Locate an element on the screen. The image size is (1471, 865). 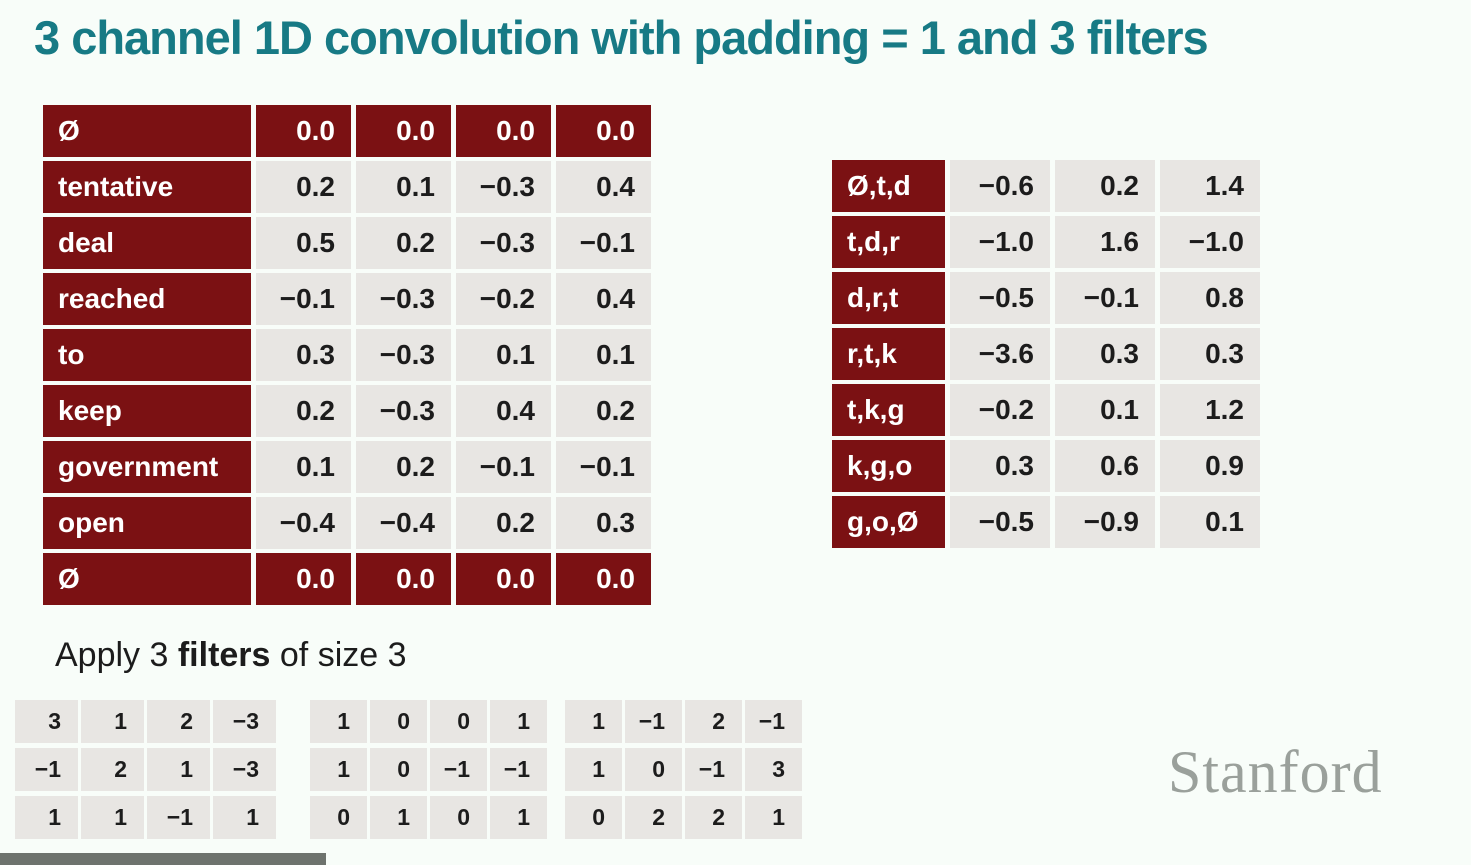
apply-caption-suffix: of size 3 is located at coordinates (338, 655).